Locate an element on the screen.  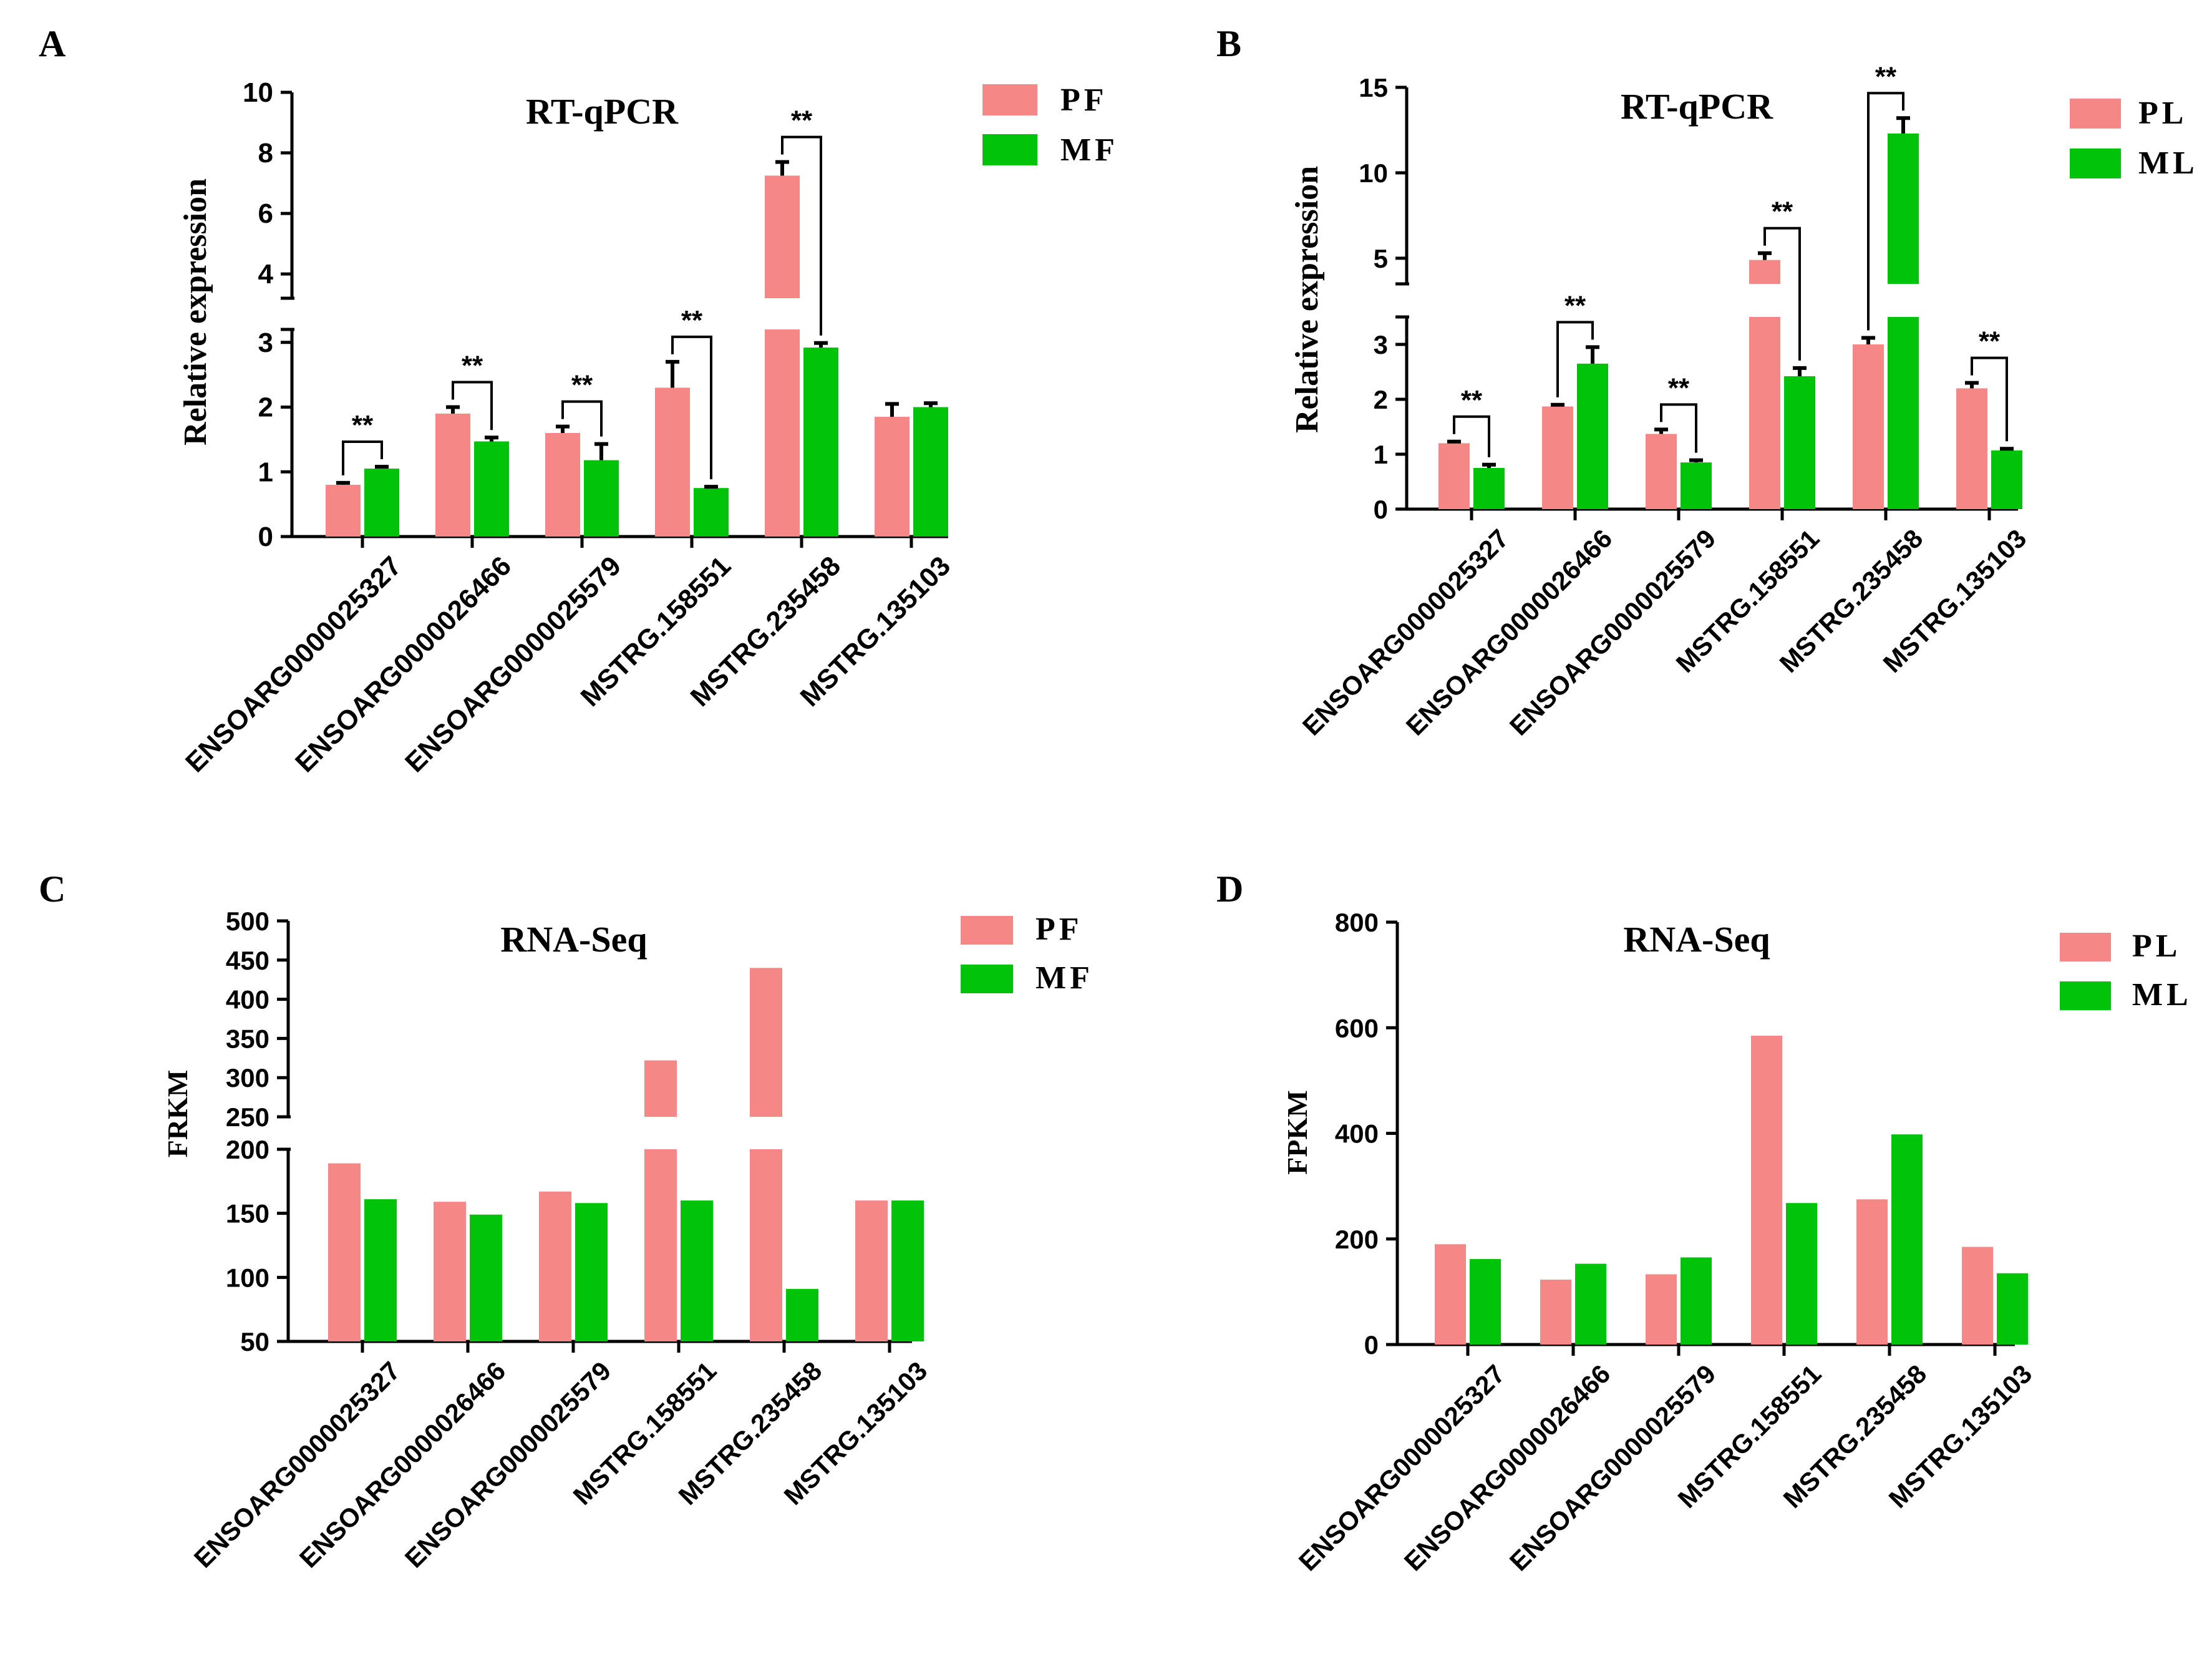
legend-swatch-pl is located at coordinates (2085, 947).